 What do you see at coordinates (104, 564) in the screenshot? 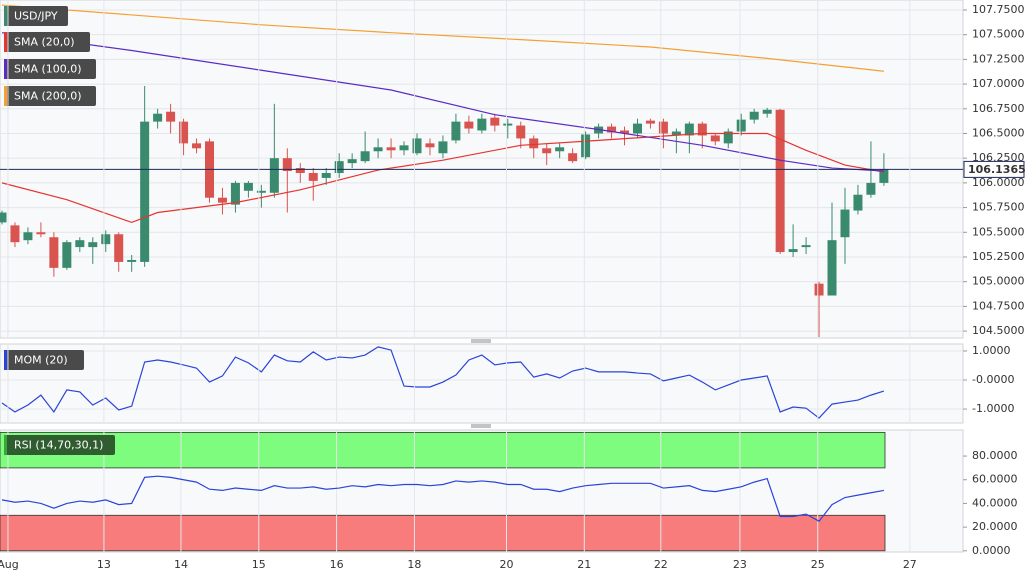
I see `x-tick-label: 13` at bounding box center [104, 564].